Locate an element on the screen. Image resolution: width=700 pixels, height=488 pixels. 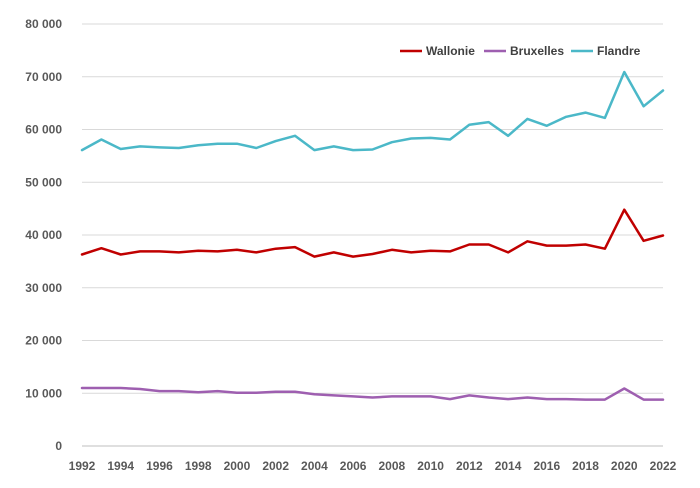
x-tick-label: 1998 is located at coordinates (198, 466).